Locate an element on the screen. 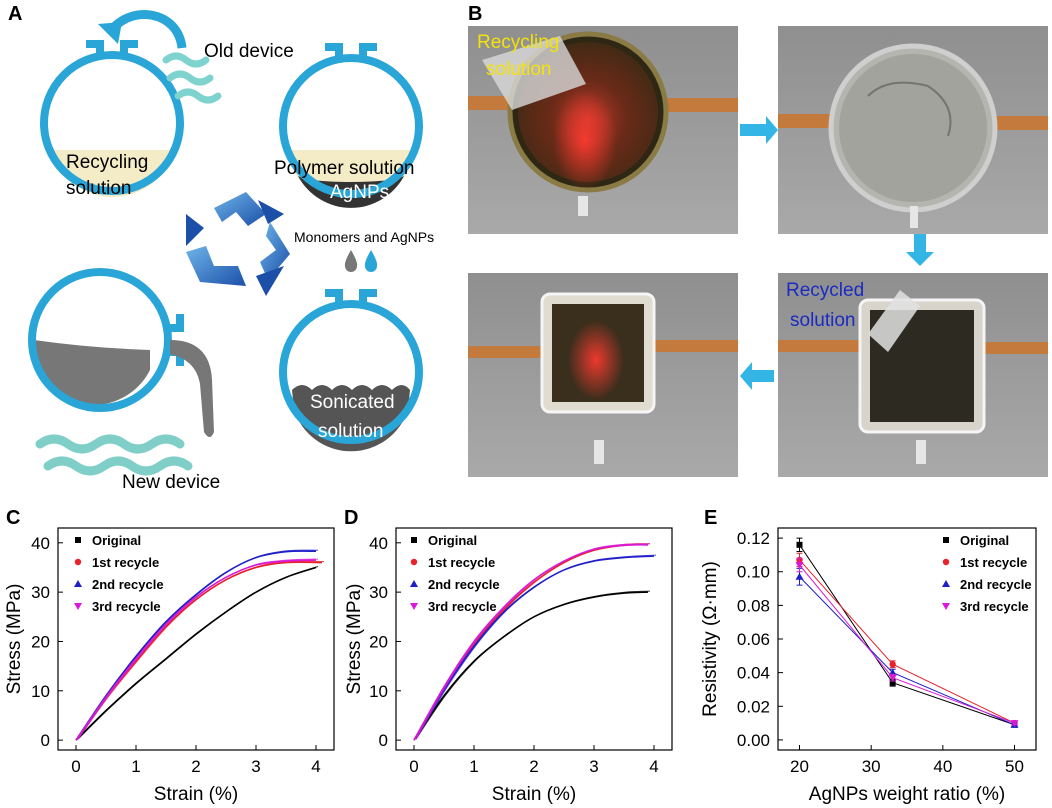 This screenshot has height=808, width=1052. y-axis-label: Resistivity (Ω·mm) is located at coordinates (710, 639).